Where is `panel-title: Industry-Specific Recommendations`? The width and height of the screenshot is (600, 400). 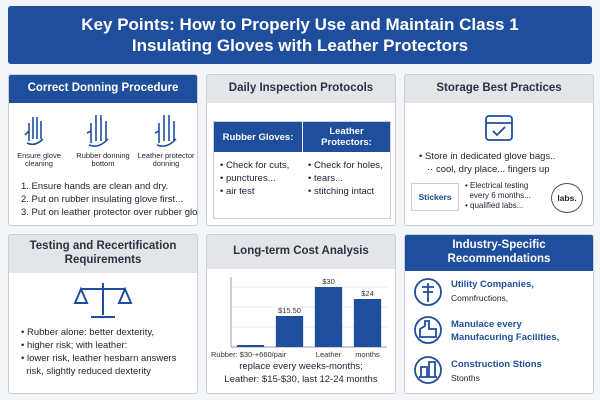 panel-title: Industry-Specific Recommendations is located at coordinates (499, 253).